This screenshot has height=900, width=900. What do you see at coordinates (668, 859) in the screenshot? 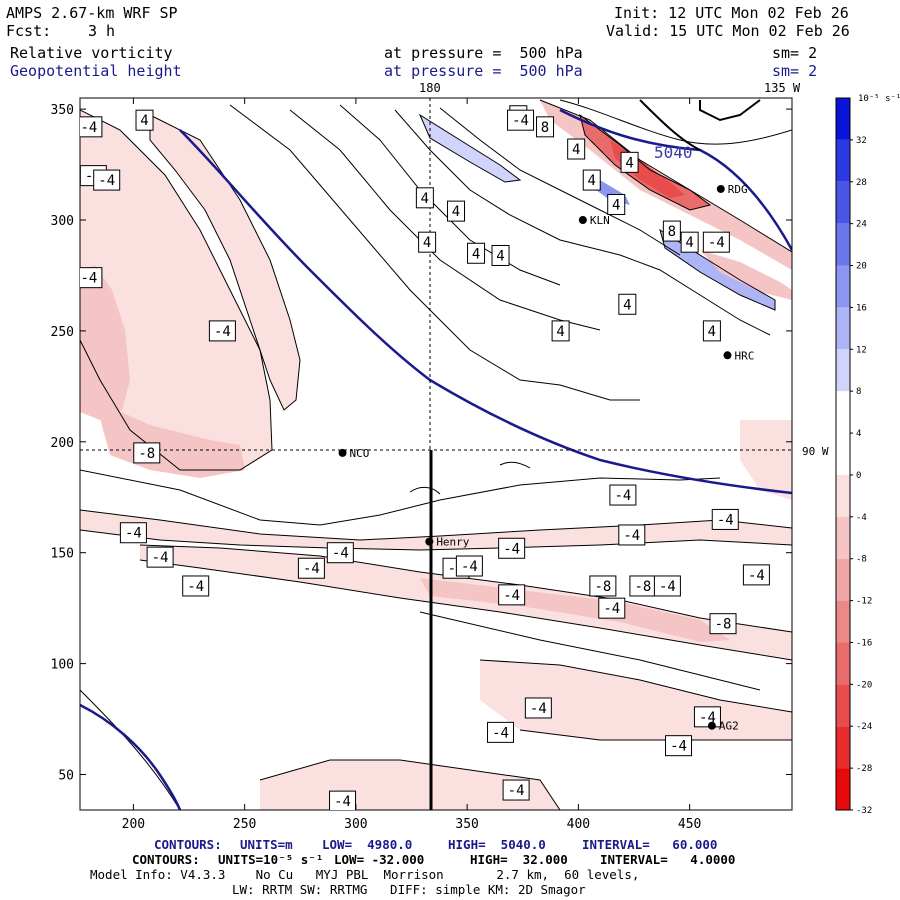
I see `footer-vort-interval: INTERVAL= 4.0000` at bounding box center [668, 859].